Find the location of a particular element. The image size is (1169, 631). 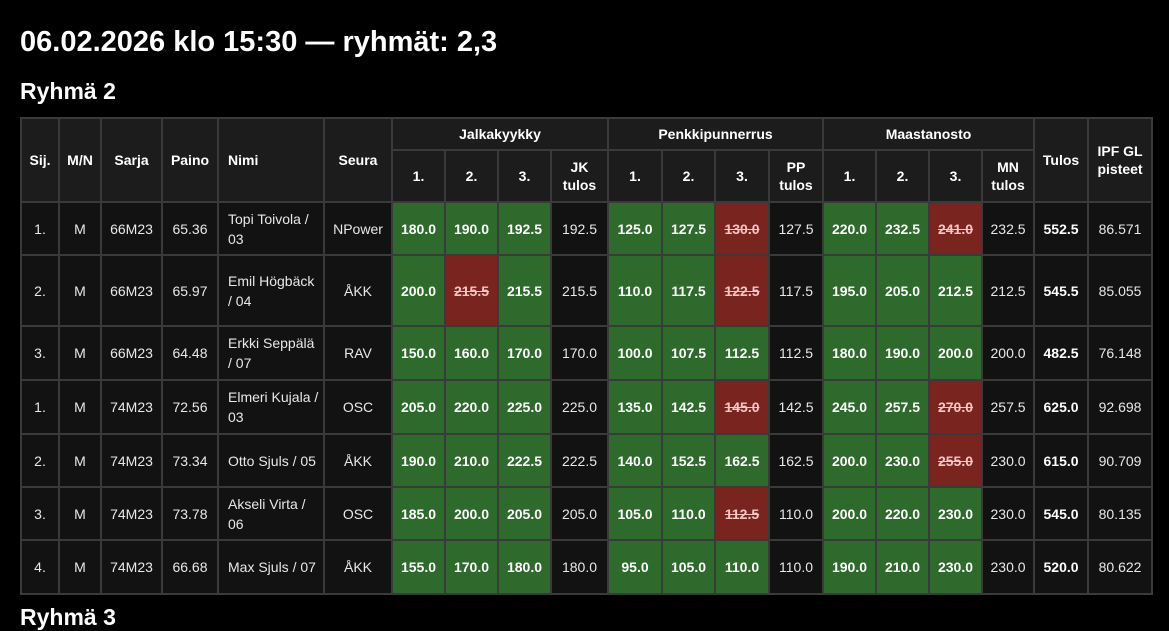

deadlift-attempt-2-good: 257.5 is located at coordinates (903, 407).